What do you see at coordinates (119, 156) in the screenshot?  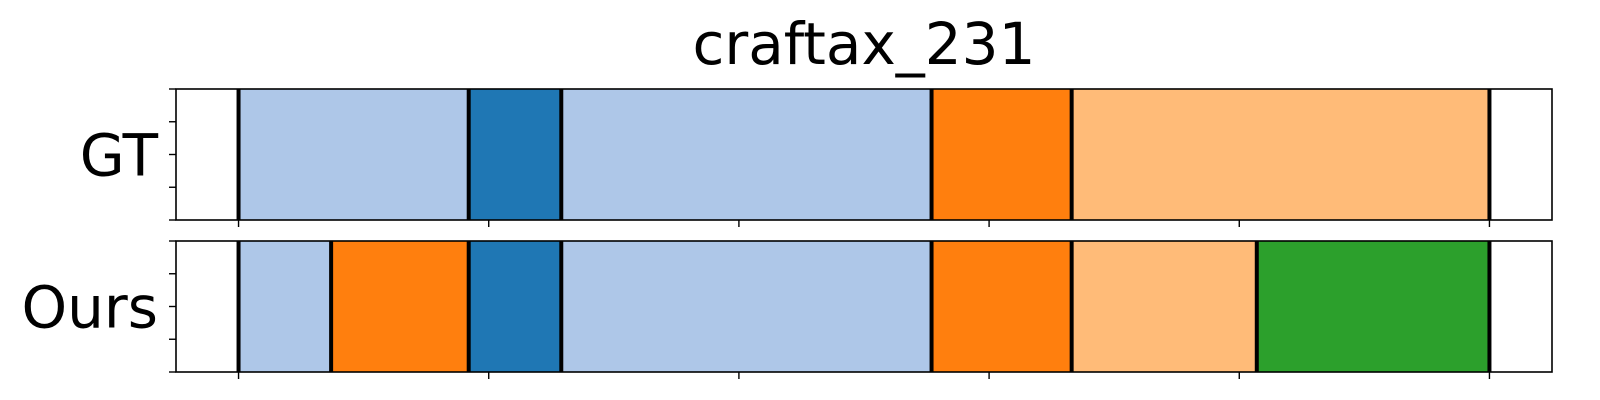 I see `row-label-gt: GT` at bounding box center [119, 156].